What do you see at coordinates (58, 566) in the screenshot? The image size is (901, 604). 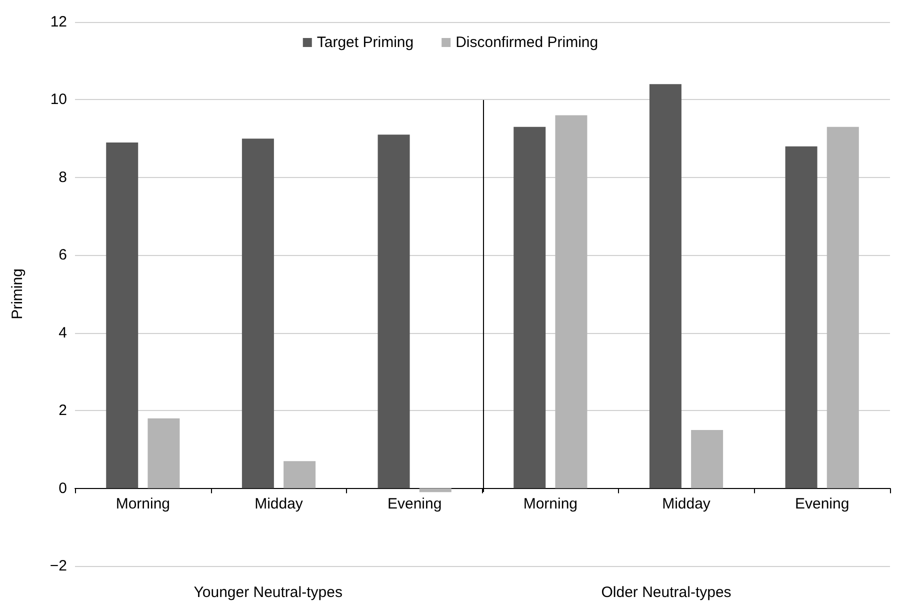 I see `y-tick-label: −2` at bounding box center [58, 566].